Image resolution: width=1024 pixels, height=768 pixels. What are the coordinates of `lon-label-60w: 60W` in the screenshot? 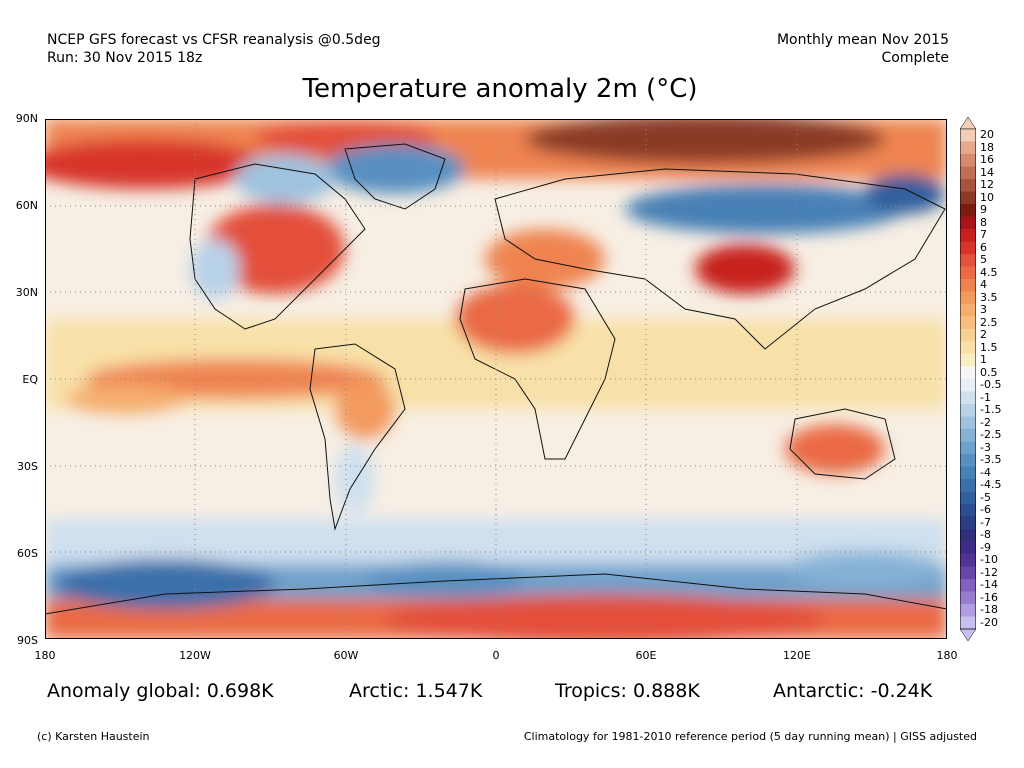 It's located at (346, 655).